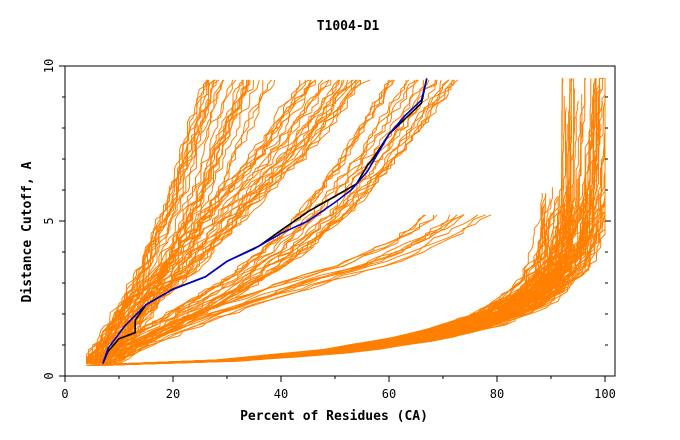 This screenshot has height=440, width=680. I want to click on y-tick-label: 10, so click(49, 66).